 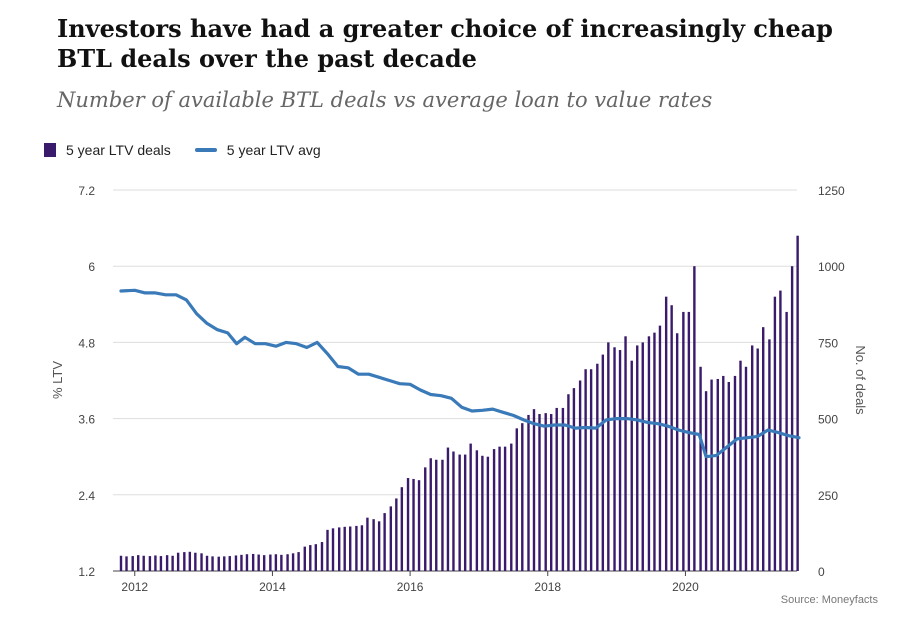 I want to click on x-tick-label: 2012, so click(x=134, y=587).